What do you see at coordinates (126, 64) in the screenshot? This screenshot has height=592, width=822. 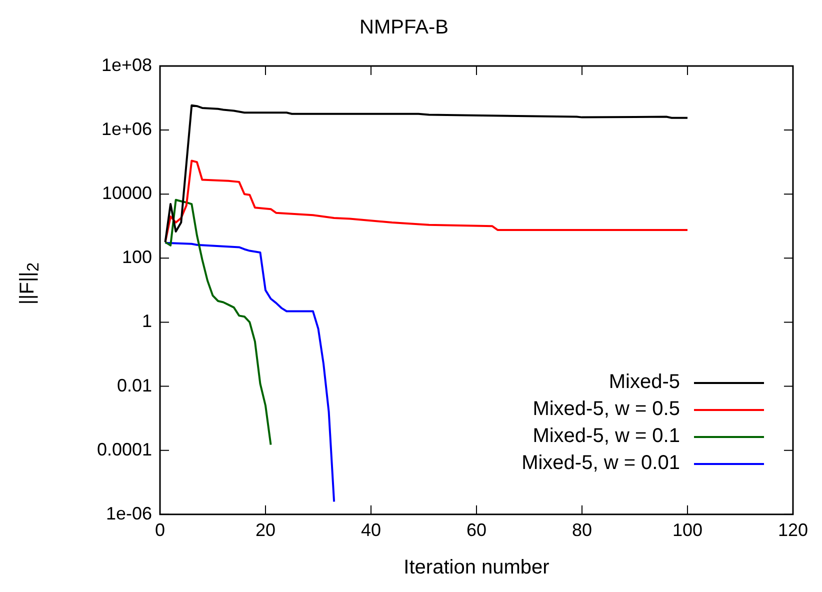 I see `y-tick-label: 1e+08` at bounding box center [126, 64].